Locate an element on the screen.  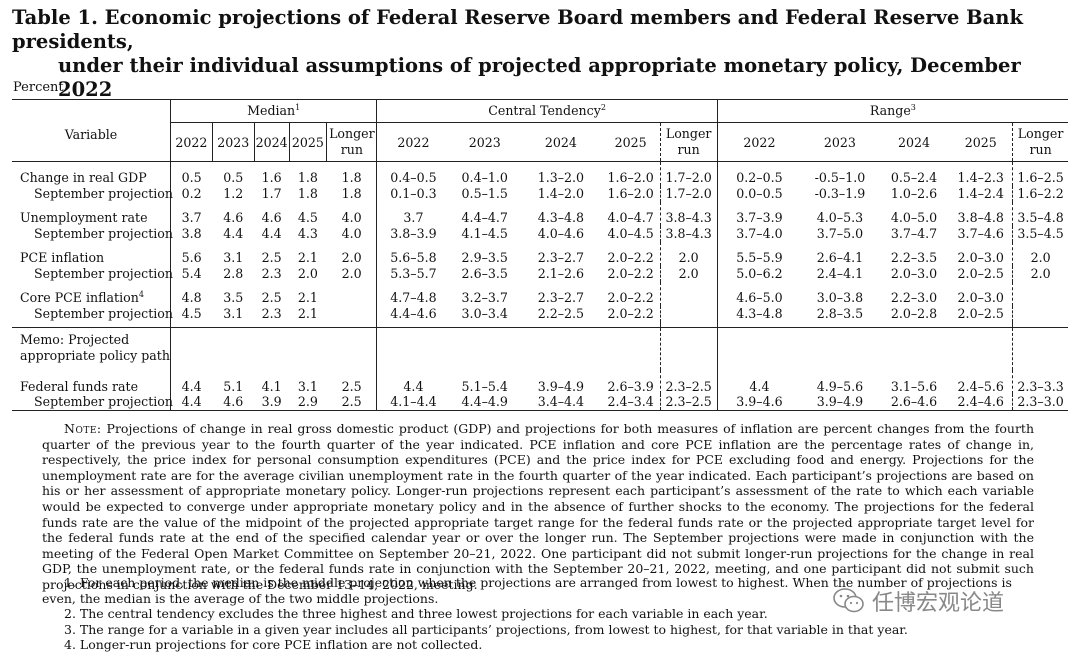
table-cell: 3.9–4.9 is located at coordinates (561, 386).